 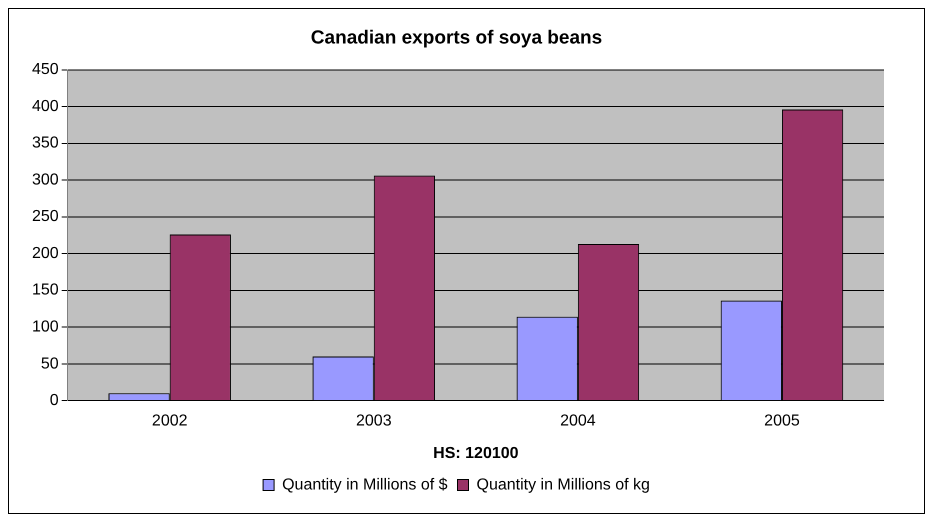 What do you see at coordinates (578, 421) in the screenshot?
I see `x-tick-label: 2004` at bounding box center [578, 421].